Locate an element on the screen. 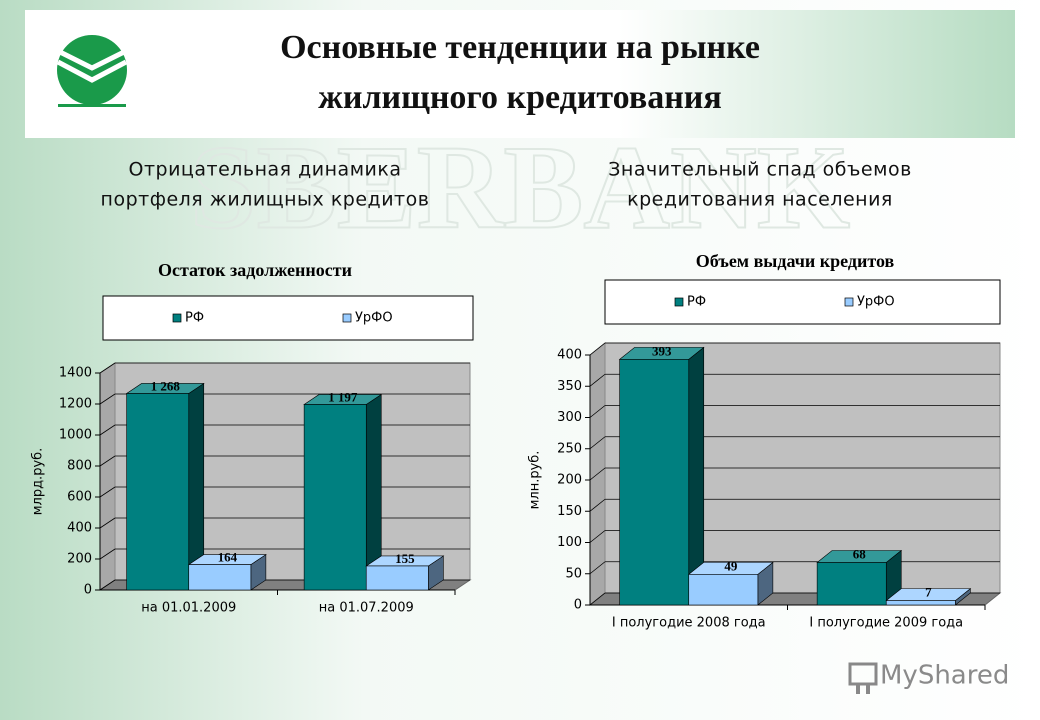 The image size is (1040, 720). chart-subtitle: Отрицательная динамика is located at coordinates (265, 170).